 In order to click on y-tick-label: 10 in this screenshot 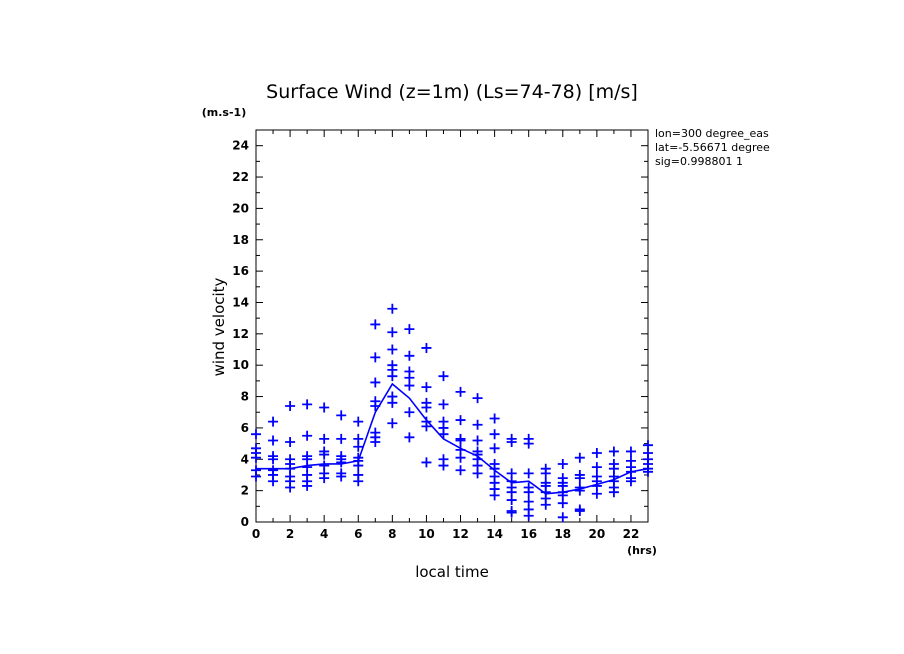, I will do `click(240, 365)`.